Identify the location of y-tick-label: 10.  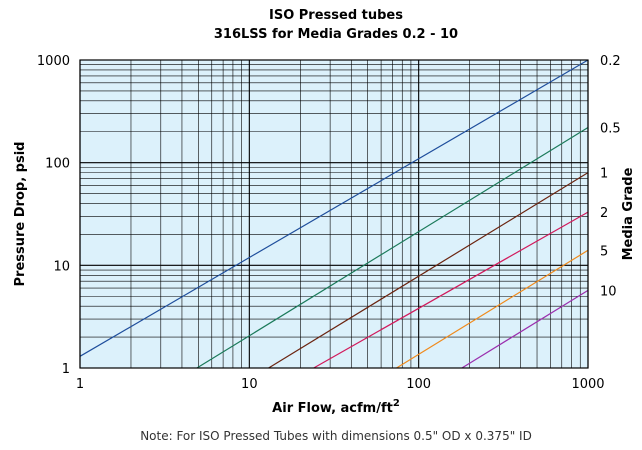
(61, 266).